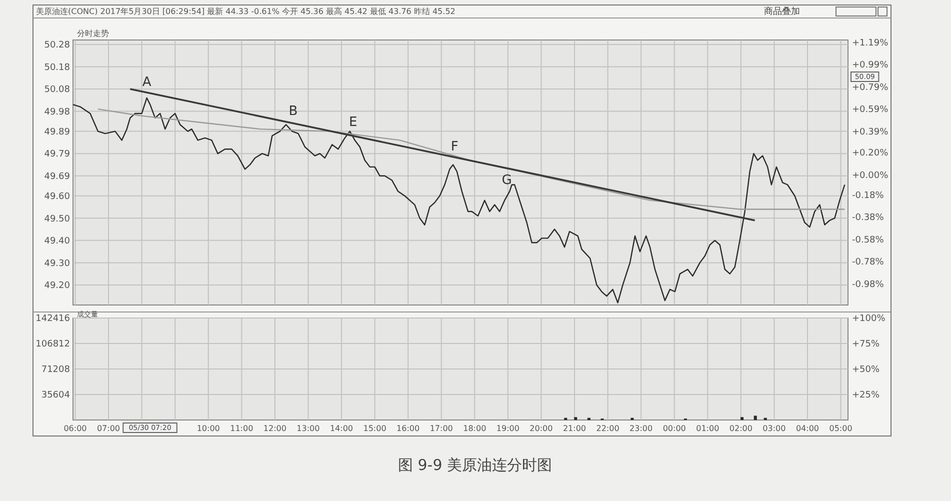 The height and width of the screenshot is (501, 951). Describe the element at coordinates (441, 428) in the screenshot. I see `x-tick-label: 17:00` at that location.